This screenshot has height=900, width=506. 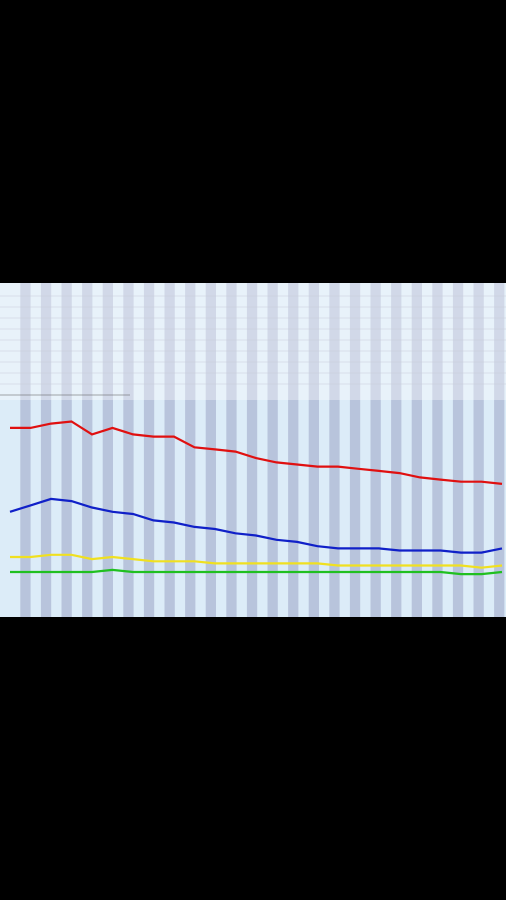 I want to click on table-area, so click(x=253, y=341).